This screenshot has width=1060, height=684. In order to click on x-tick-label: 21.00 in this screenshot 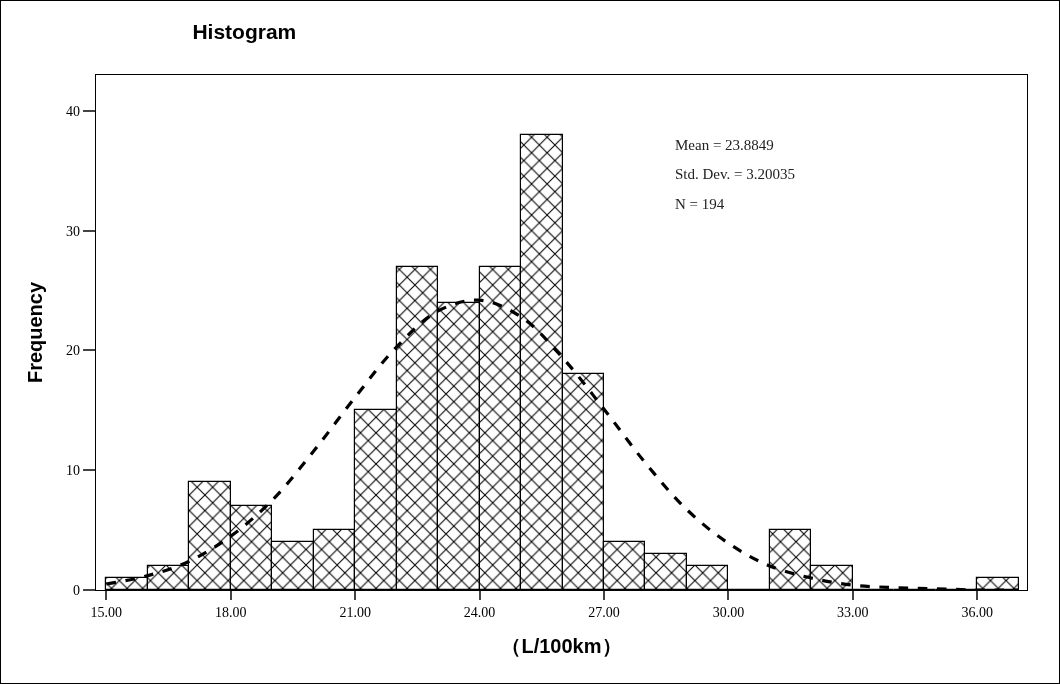, I will do `click(355, 612)`.